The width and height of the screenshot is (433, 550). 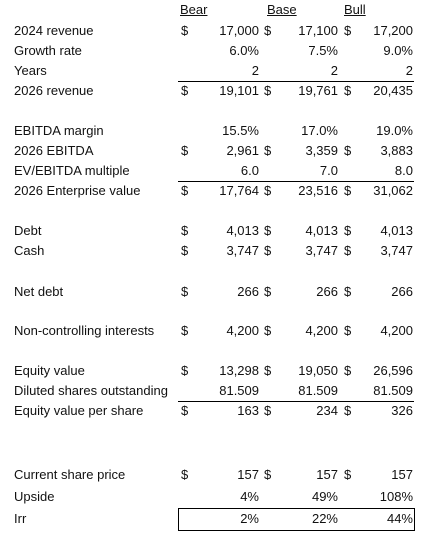 What do you see at coordinates (239, 190) in the screenshot?
I see `cell-value: 17,764` at bounding box center [239, 190].